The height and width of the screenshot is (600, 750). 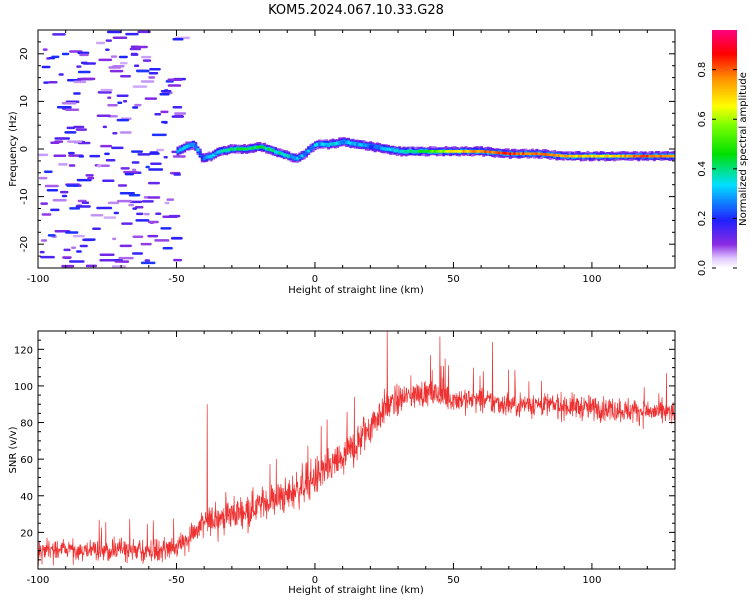 I want to click on x-tick-label: 50, so click(x=453, y=279).